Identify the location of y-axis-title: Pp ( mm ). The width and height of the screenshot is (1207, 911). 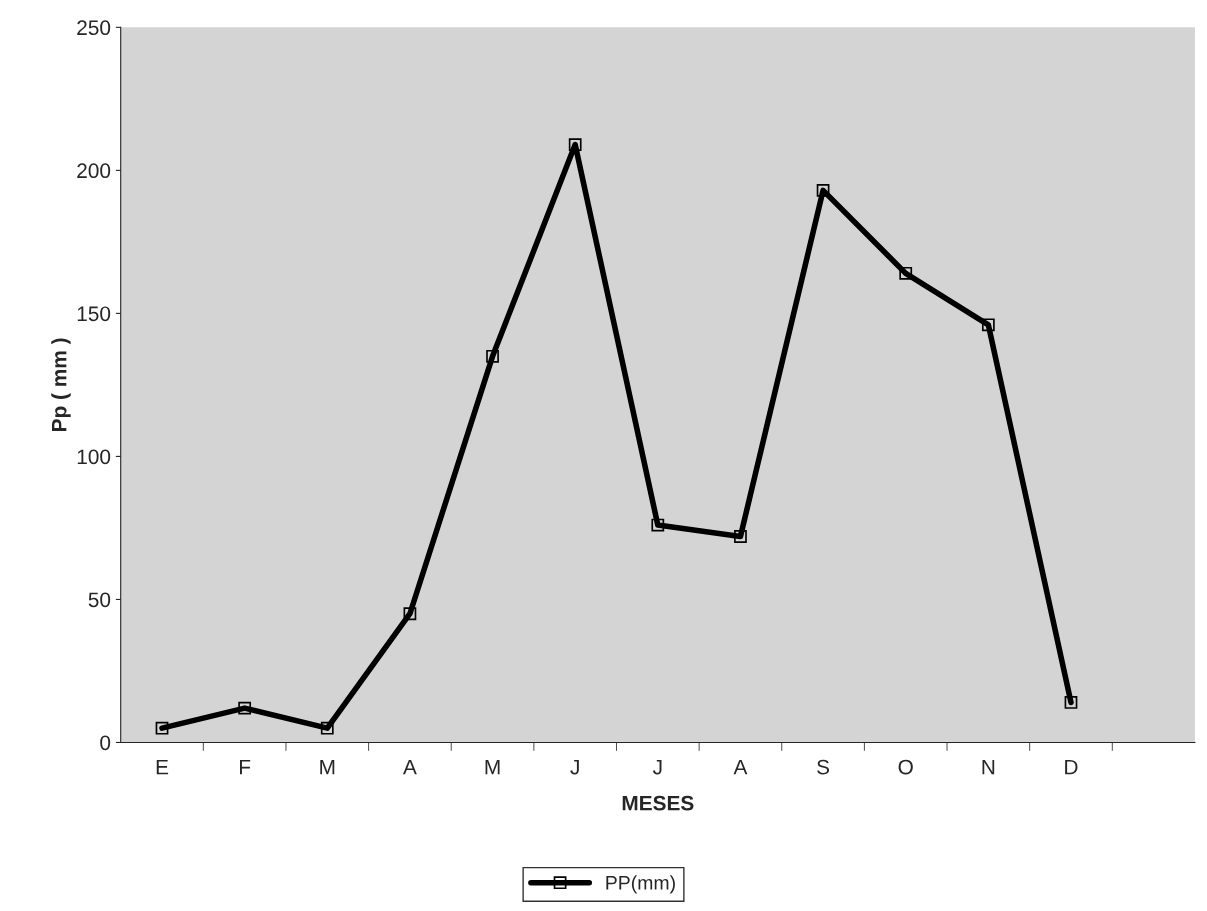
(61, 384).